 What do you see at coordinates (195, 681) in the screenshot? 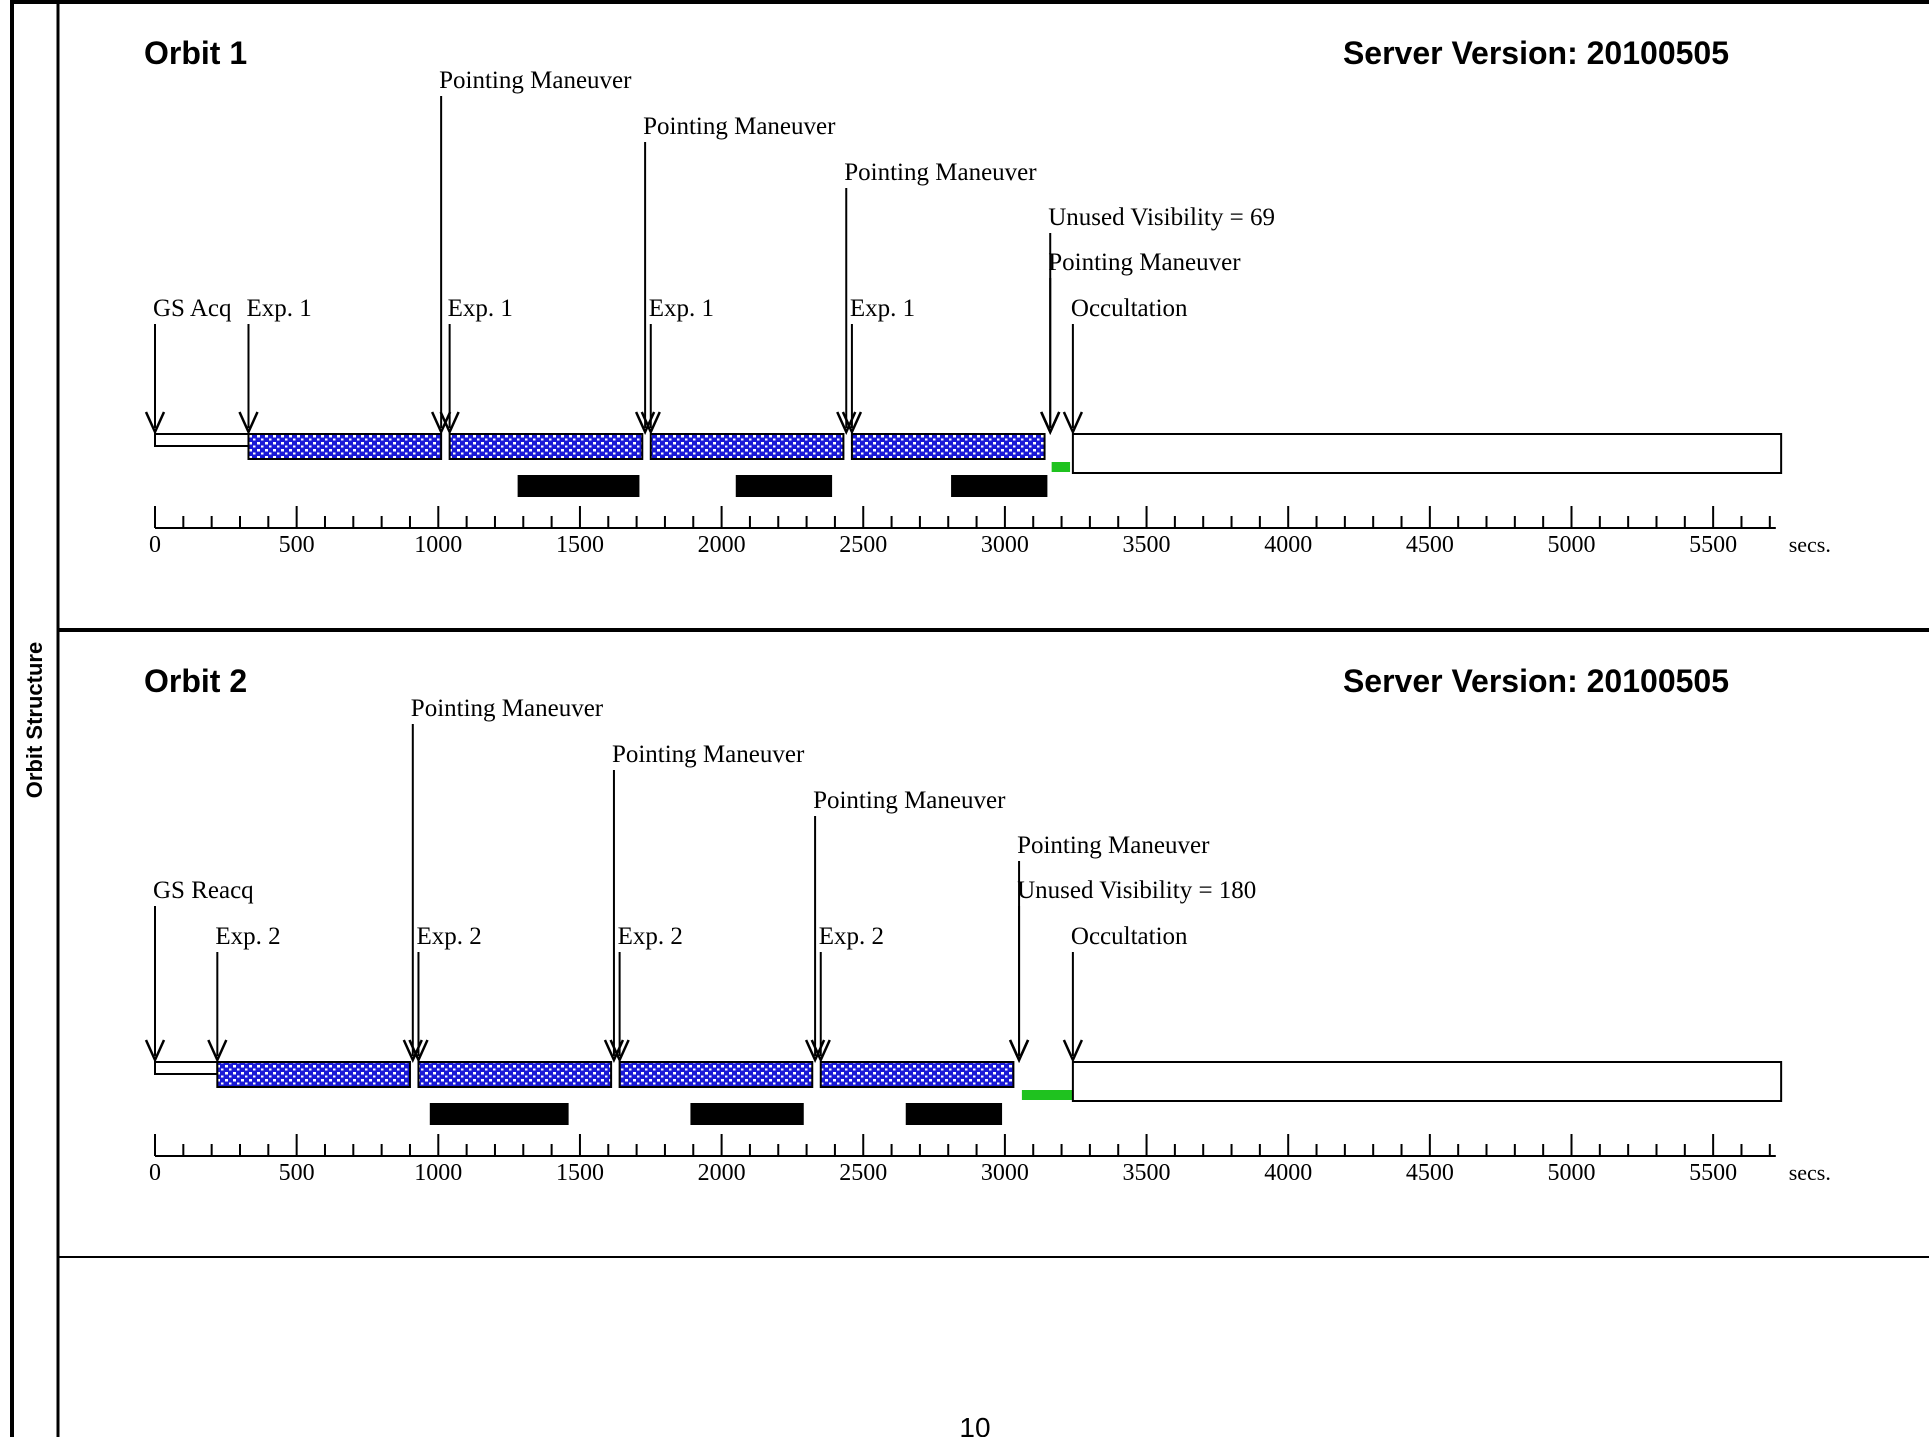
I see `orbit-title: Orbit 2` at bounding box center [195, 681].